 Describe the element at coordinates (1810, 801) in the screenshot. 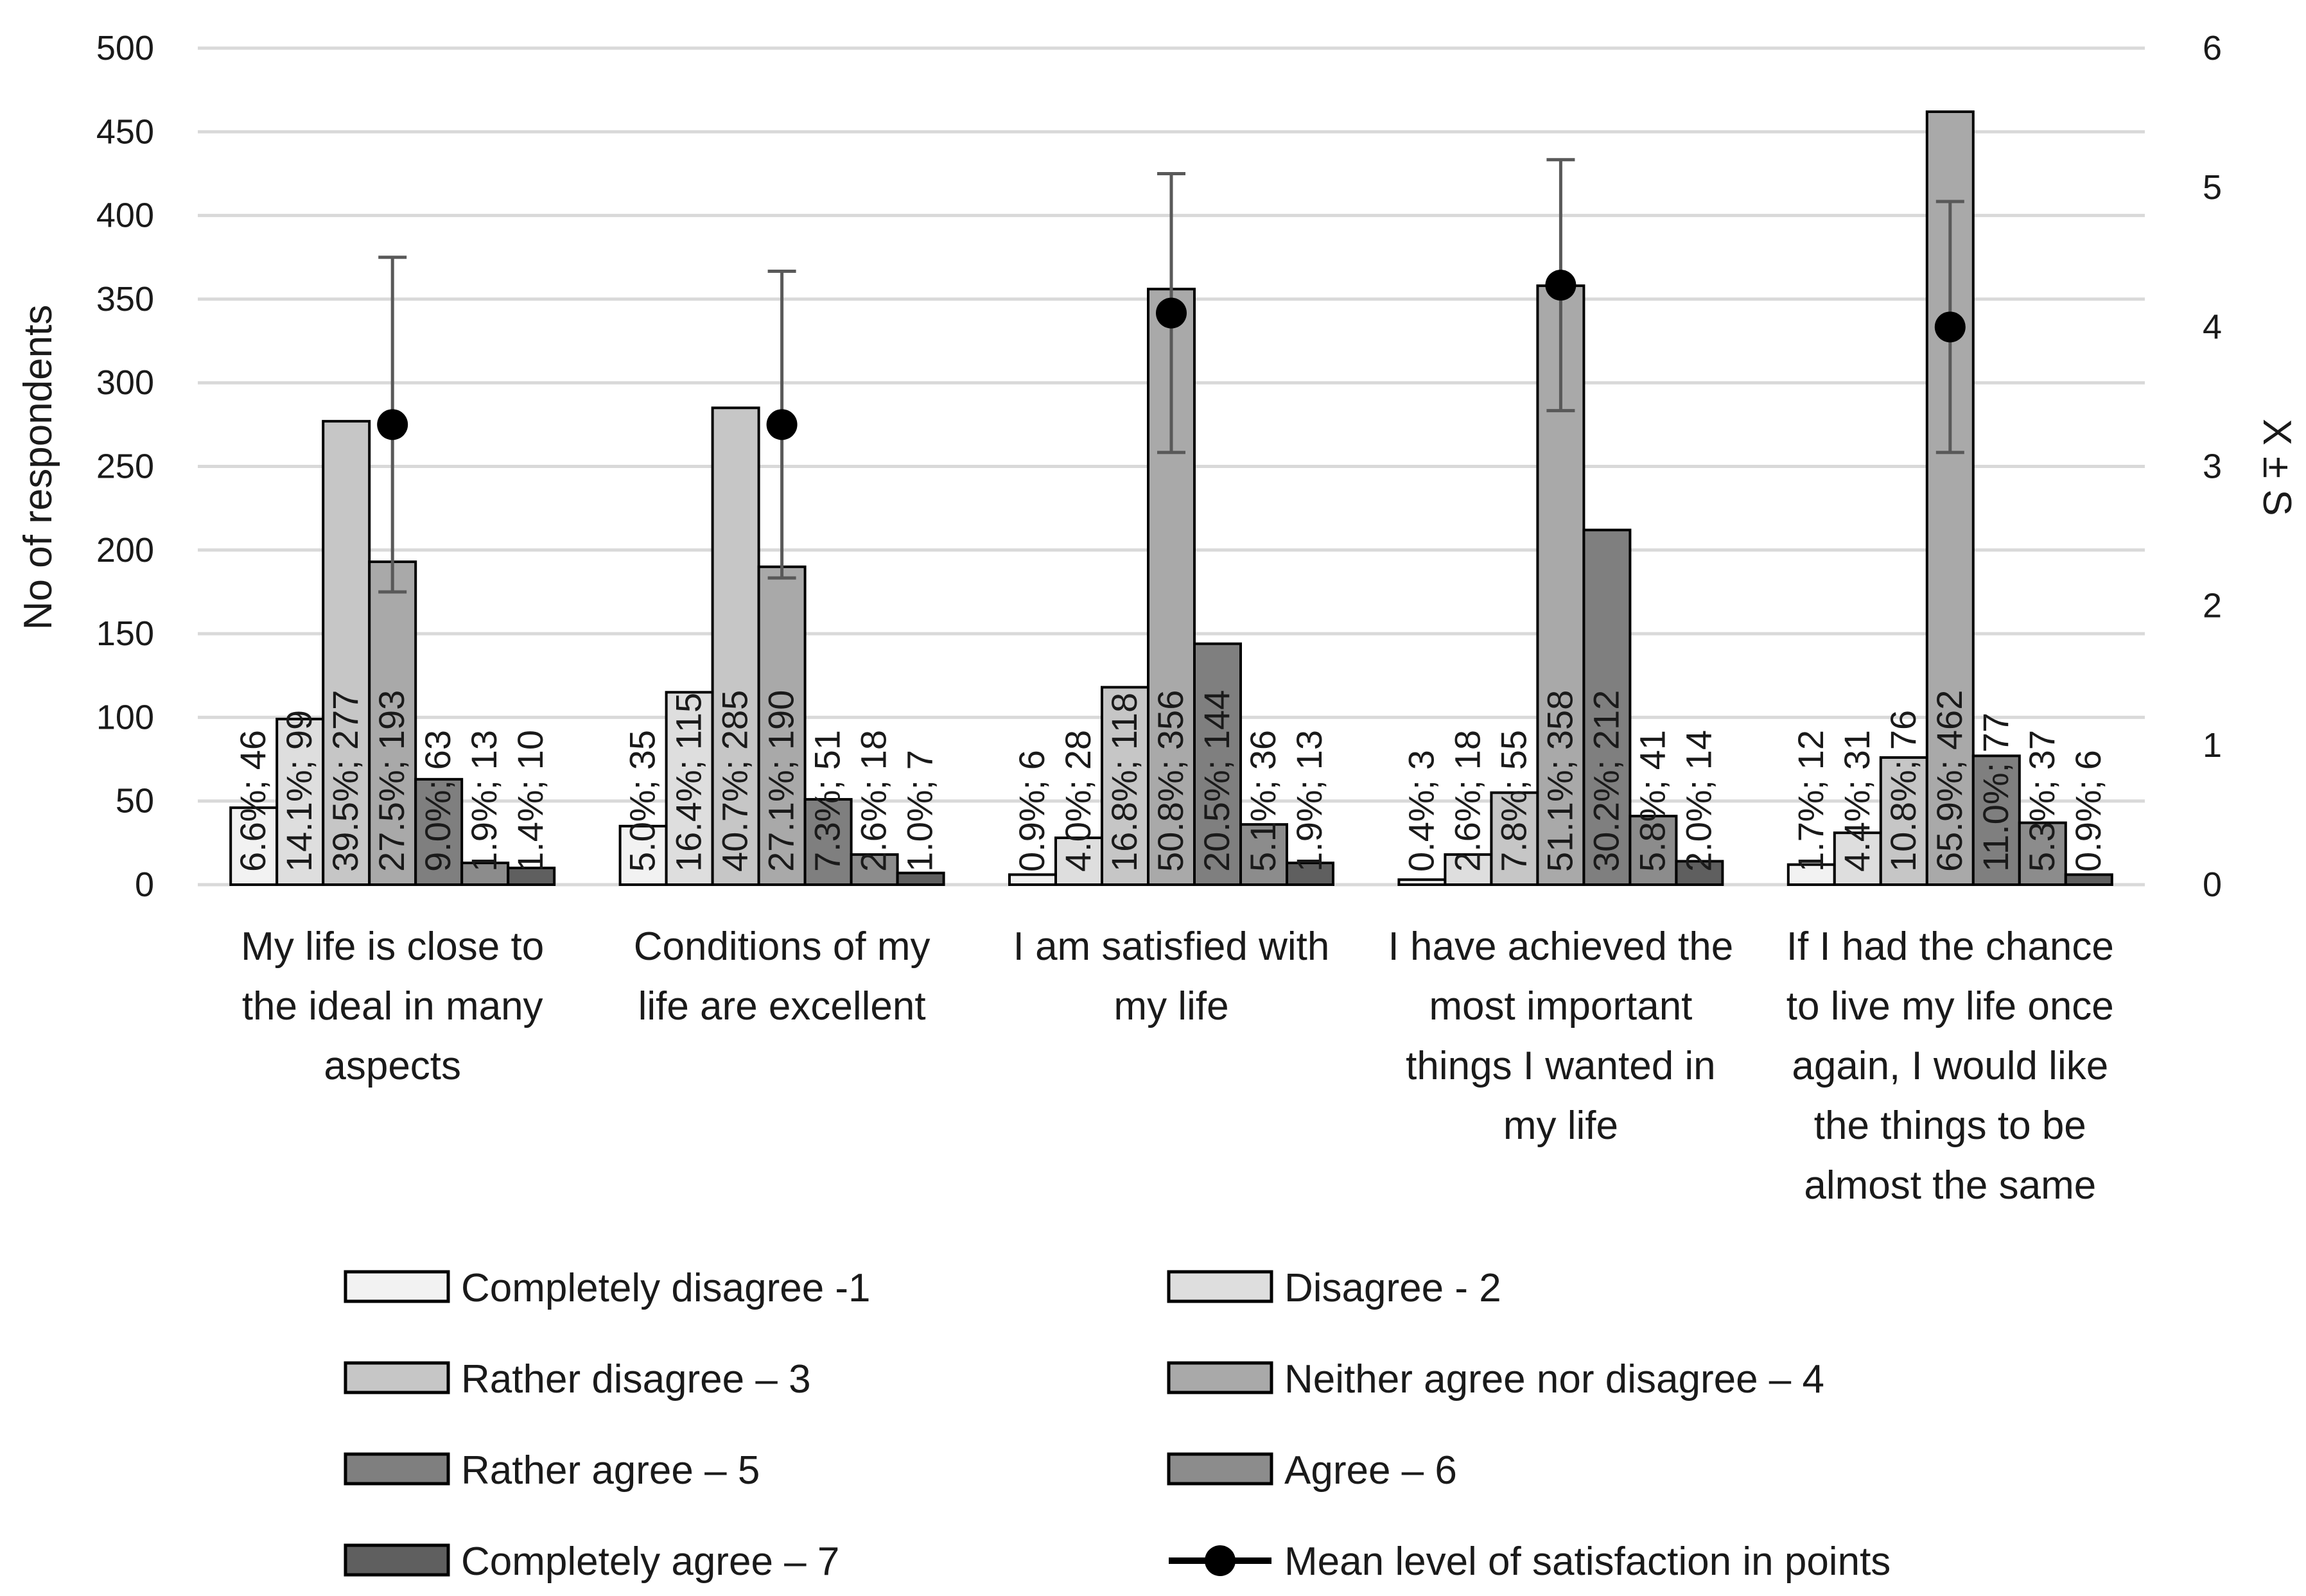

I see `data-label: 1.7%; 12` at that location.